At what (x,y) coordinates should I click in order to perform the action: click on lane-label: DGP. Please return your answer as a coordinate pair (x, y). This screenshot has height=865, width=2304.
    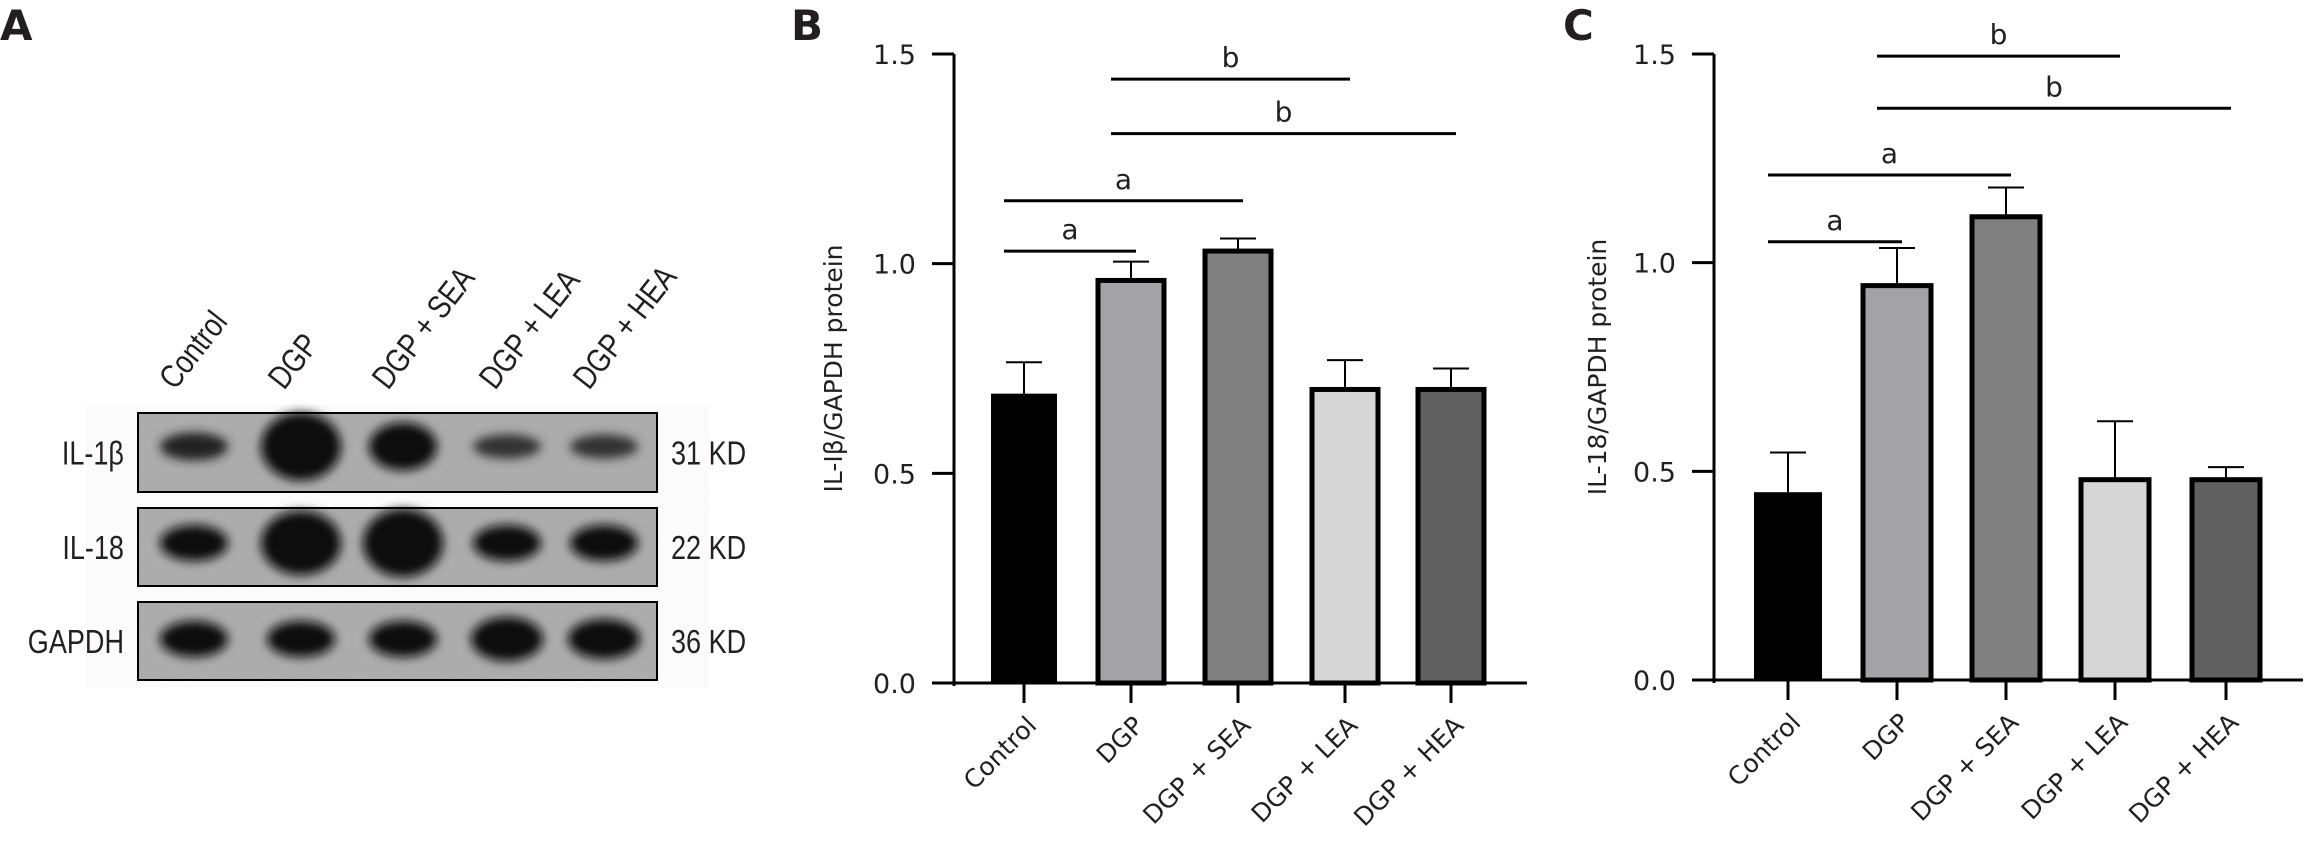
    Looking at the image, I should click on (294, 361).